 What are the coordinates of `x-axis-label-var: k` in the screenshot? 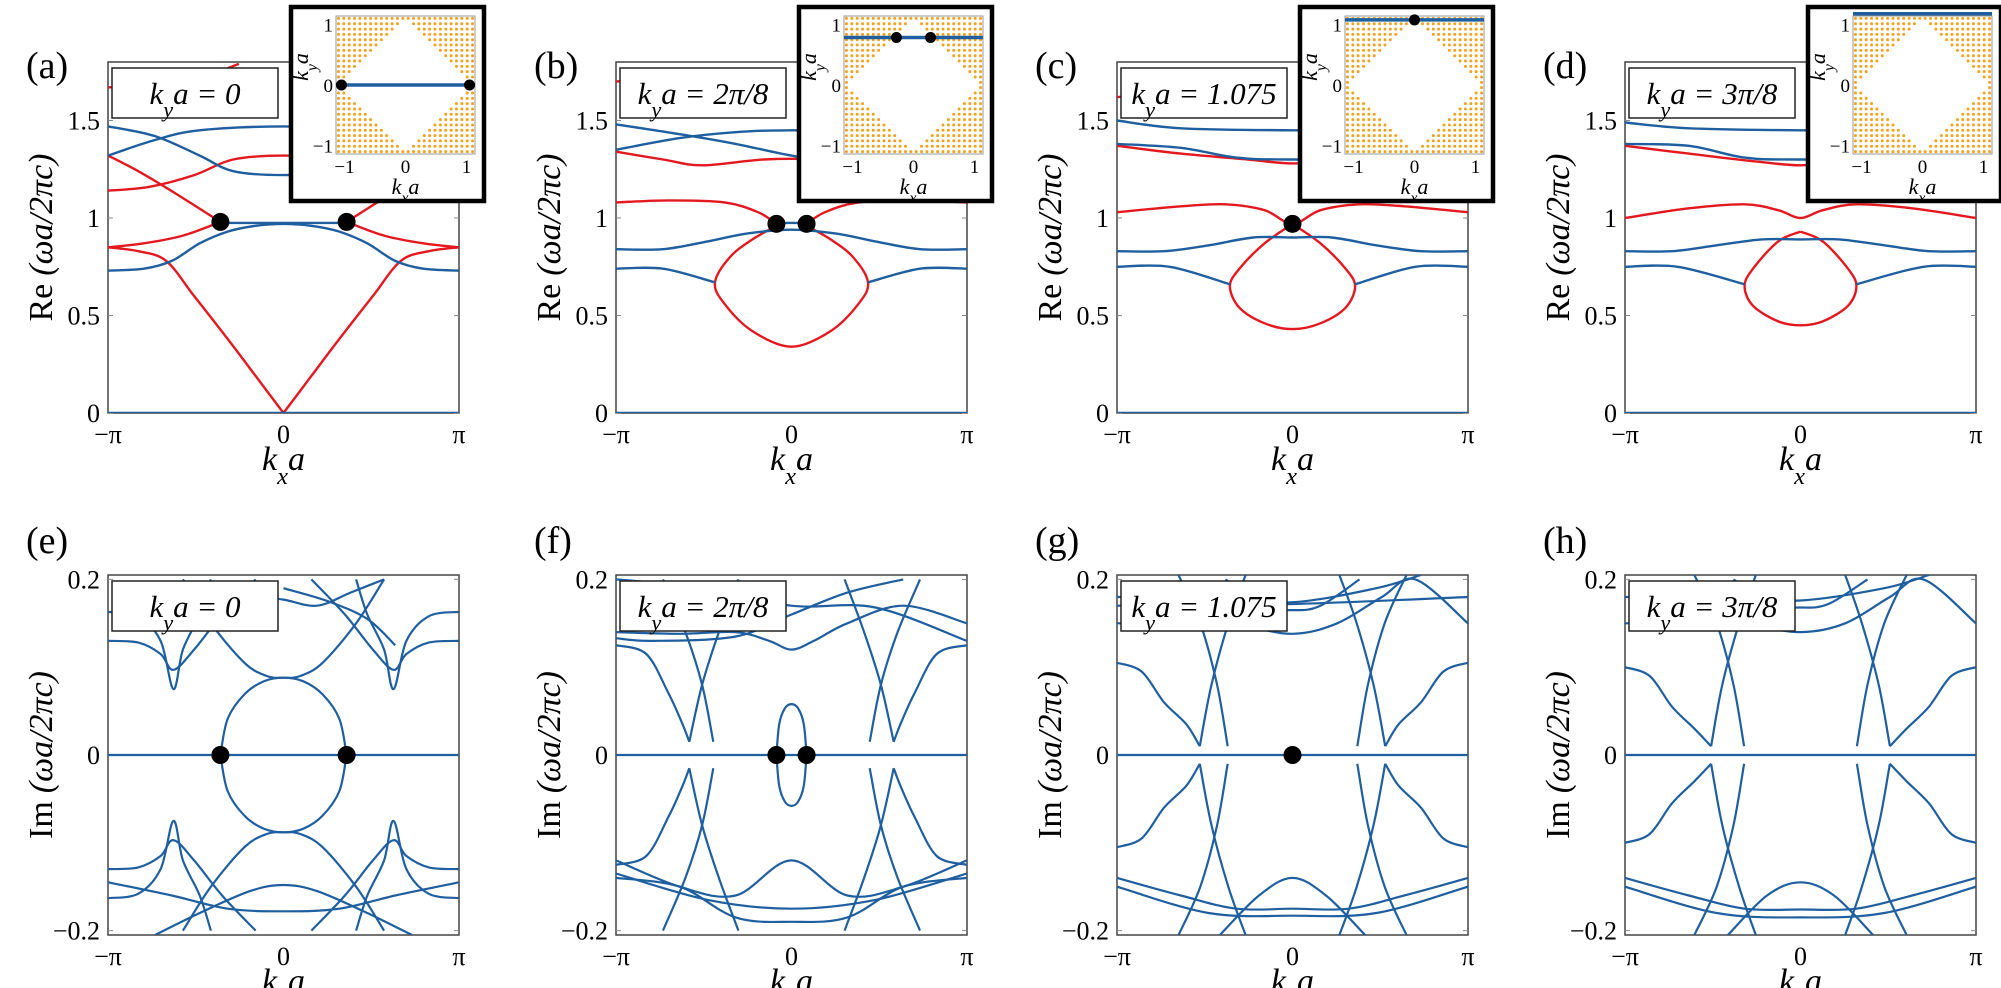 It's located at (1279, 975).